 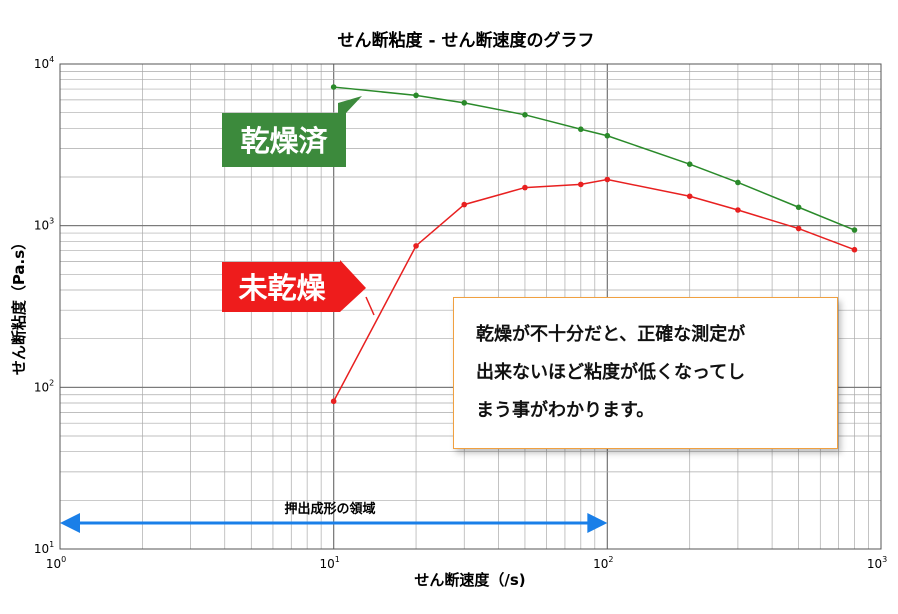 I want to click on note-line: 乾燥が不十分だと、正確な測定が, so click(x=611, y=334).